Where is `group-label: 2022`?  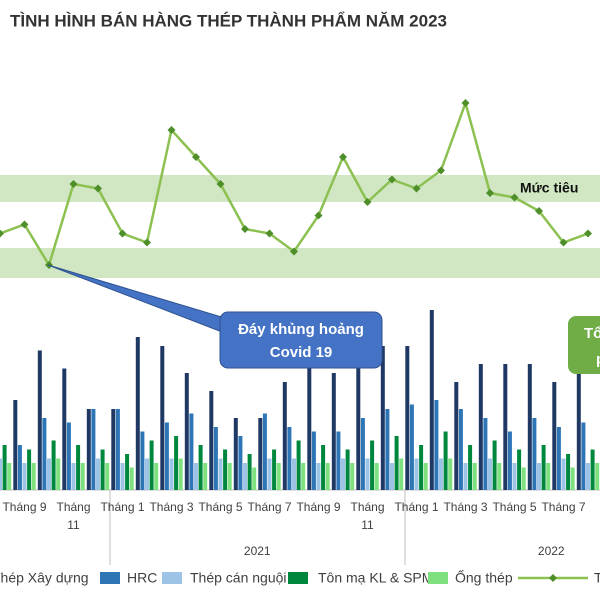 group-label: 2022 is located at coordinates (551, 551).